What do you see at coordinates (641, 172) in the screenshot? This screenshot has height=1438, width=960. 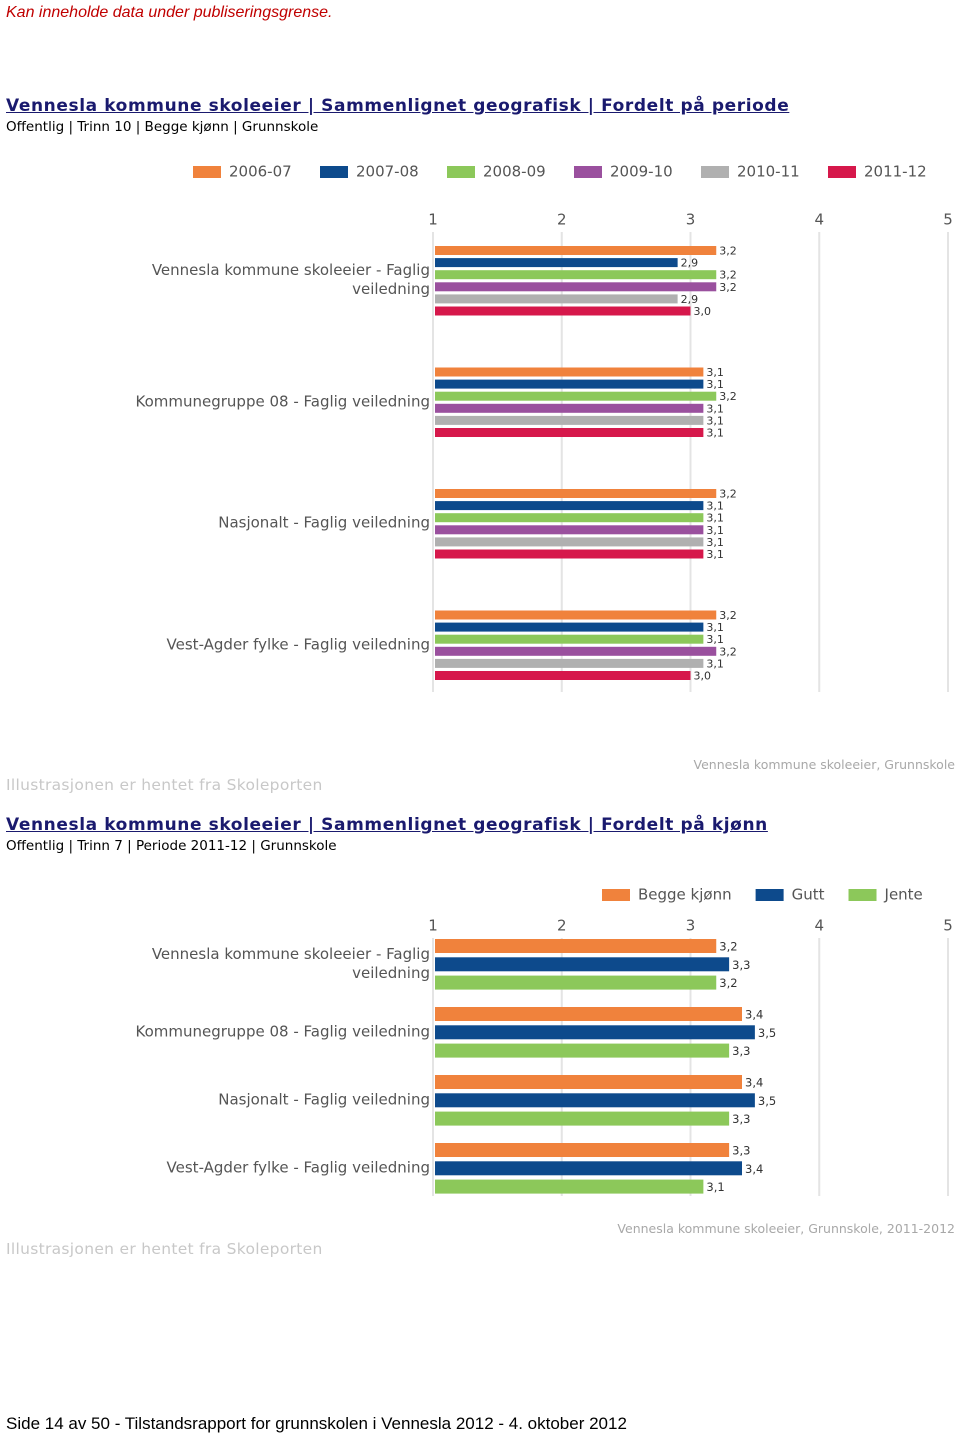 I see `legend-label: 2009-10` at bounding box center [641, 172].